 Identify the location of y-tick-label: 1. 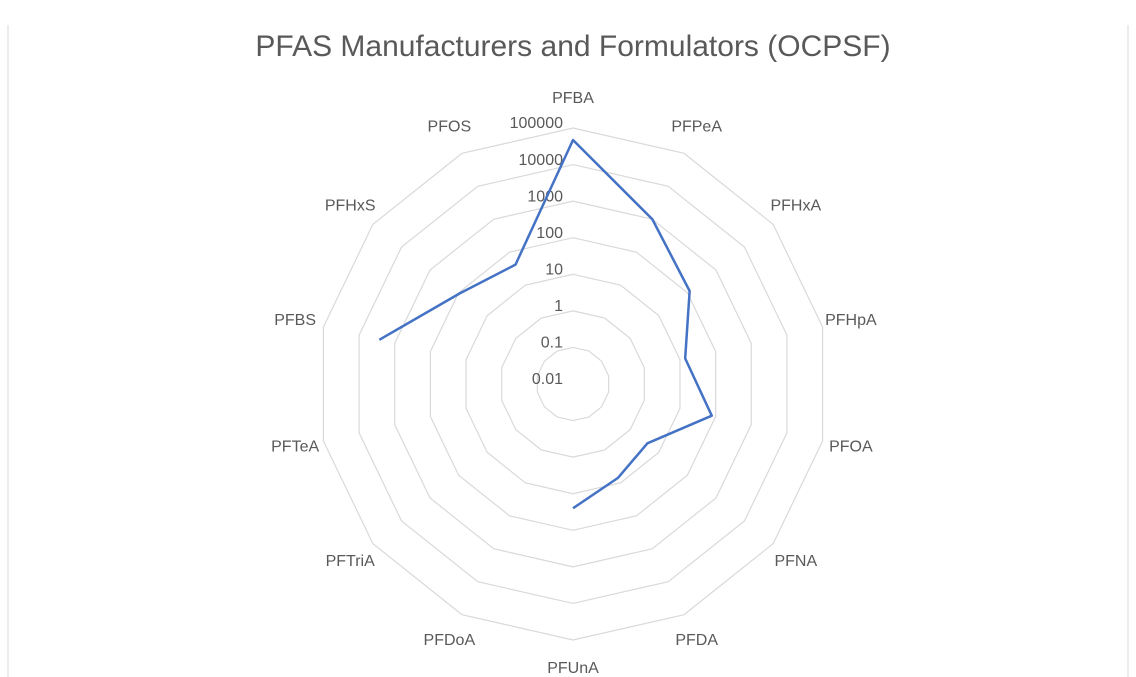
(558, 306).